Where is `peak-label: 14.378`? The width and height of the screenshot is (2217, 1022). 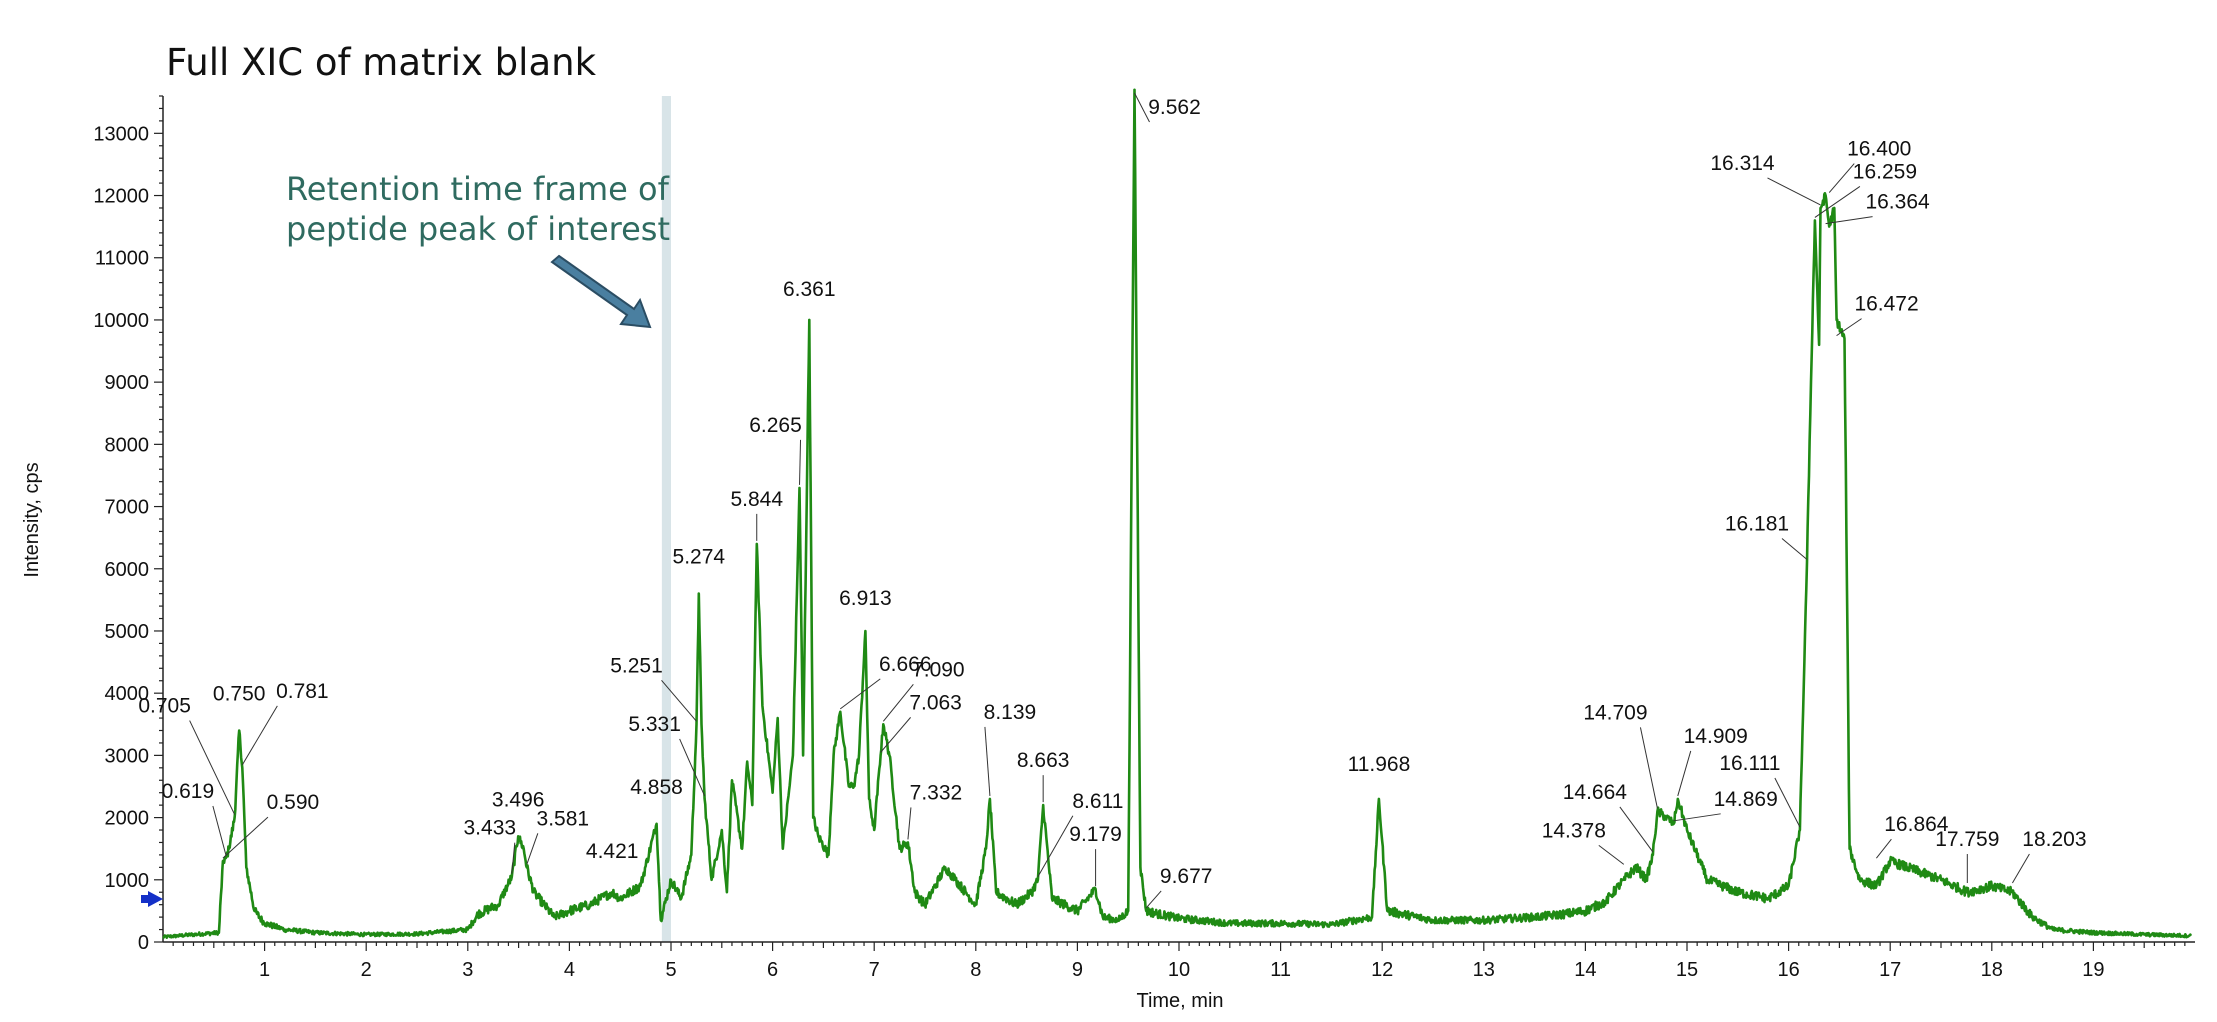 peak-label: 14.378 is located at coordinates (1574, 830).